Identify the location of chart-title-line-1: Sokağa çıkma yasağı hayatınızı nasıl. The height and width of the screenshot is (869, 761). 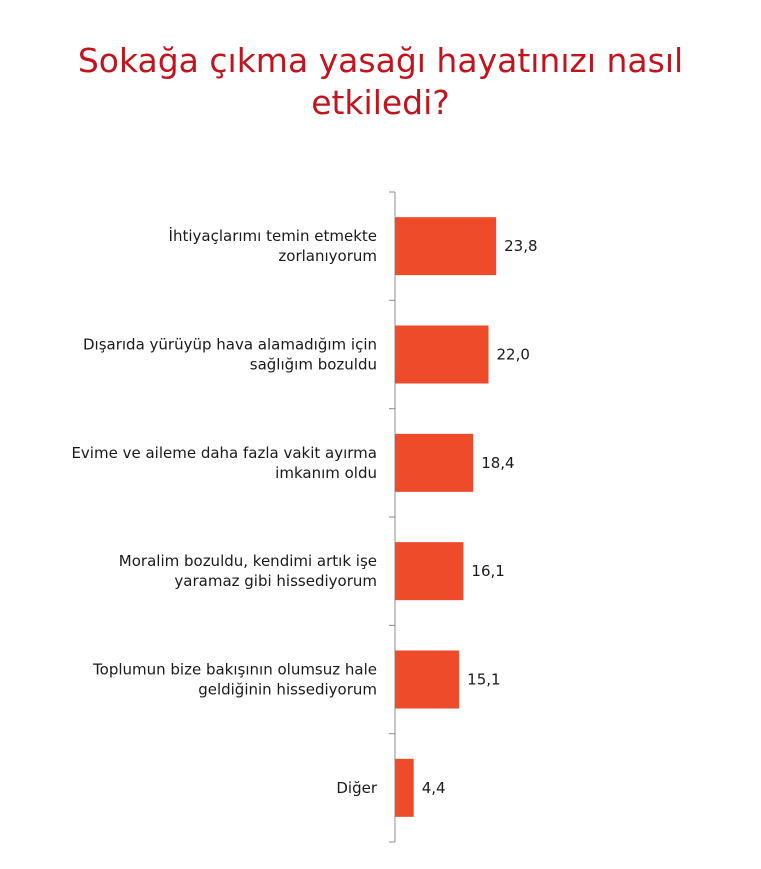
(380, 61).